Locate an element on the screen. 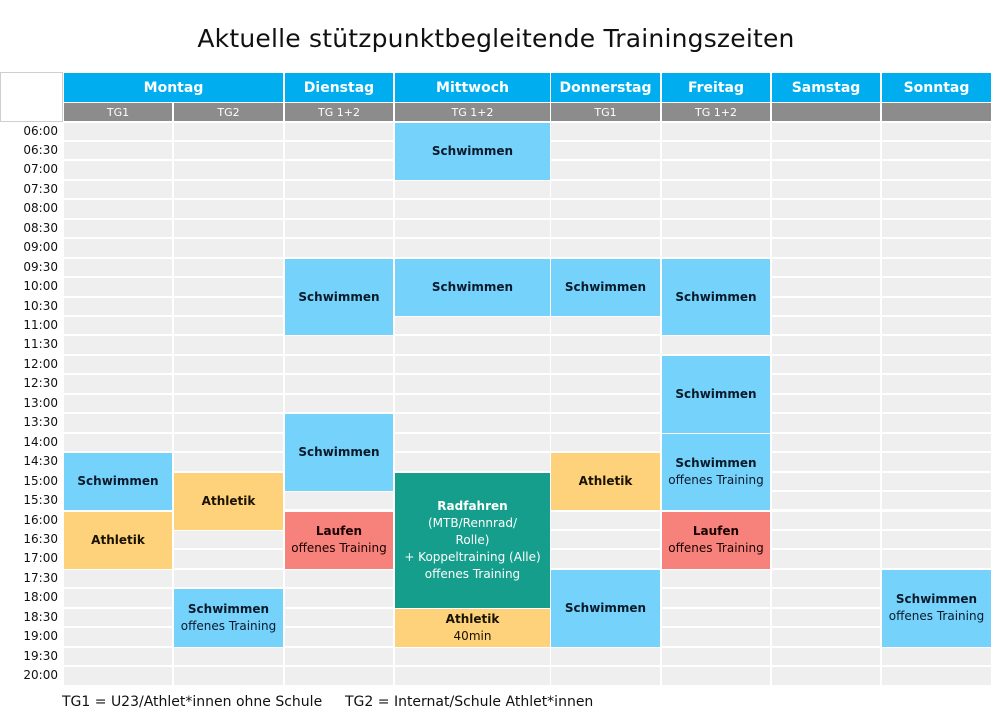 The width and height of the screenshot is (992, 727). day-header-freitag: Freitag is located at coordinates (716, 87).